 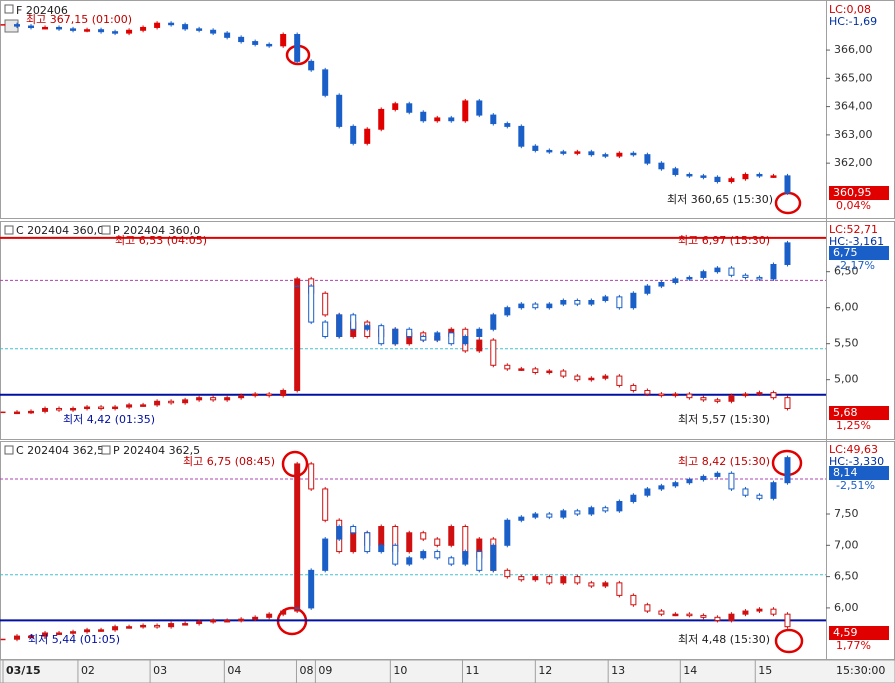 I want to click on price-change: -2,51%, so click(x=855, y=485).